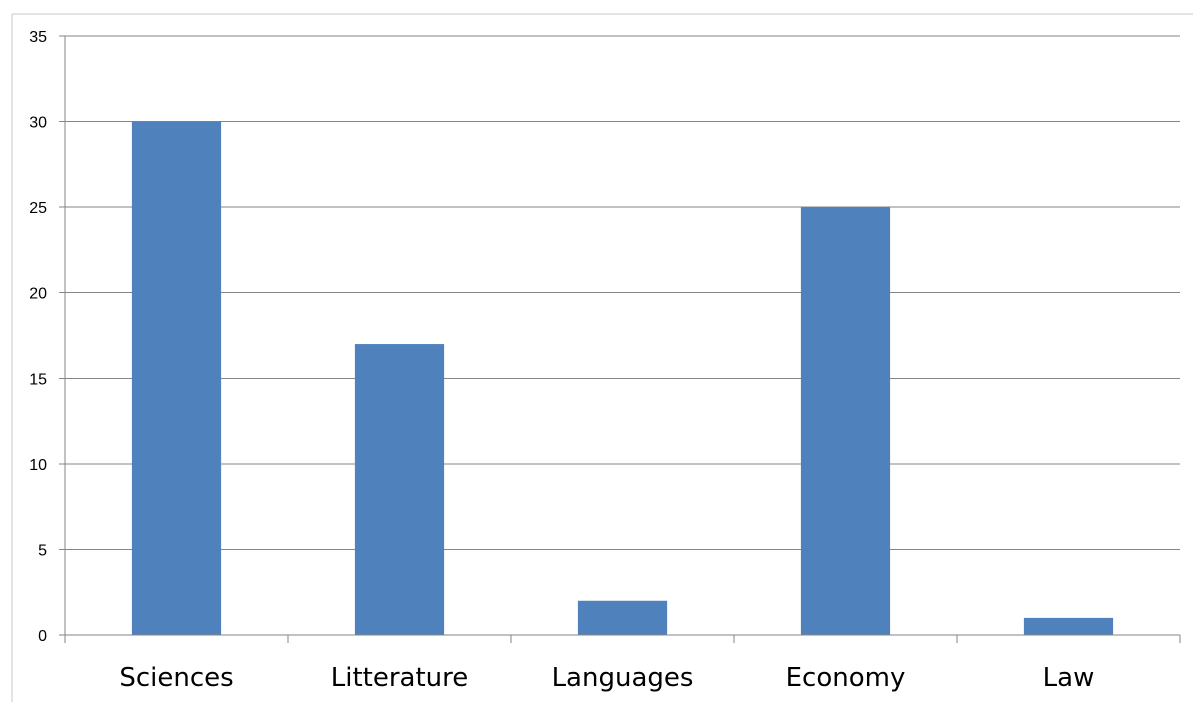 The height and width of the screenshot is (702, 1193). Describe the element at coordinates (47, 337) in the screenshot. I see `y-axis-ticks: 0 5 10 15 20 25 30 35` at that location.